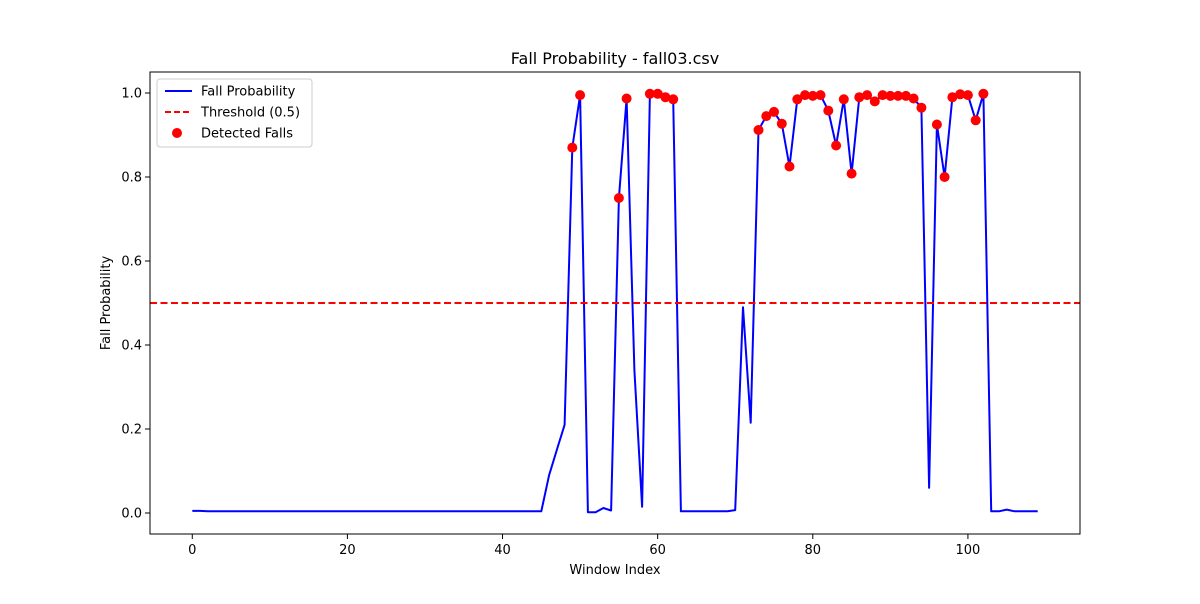  I want to click on x-tick-label: 80, so click(813, 550).